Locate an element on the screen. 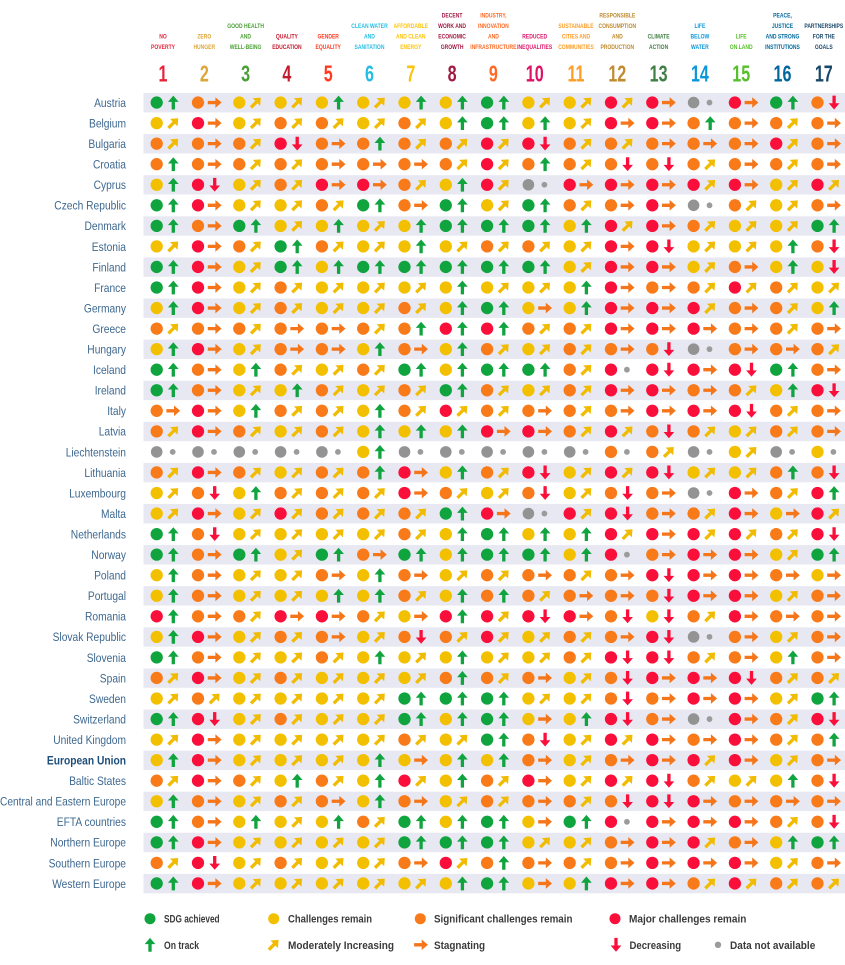  svg-text: Romania is located at coordinates (105, 617).